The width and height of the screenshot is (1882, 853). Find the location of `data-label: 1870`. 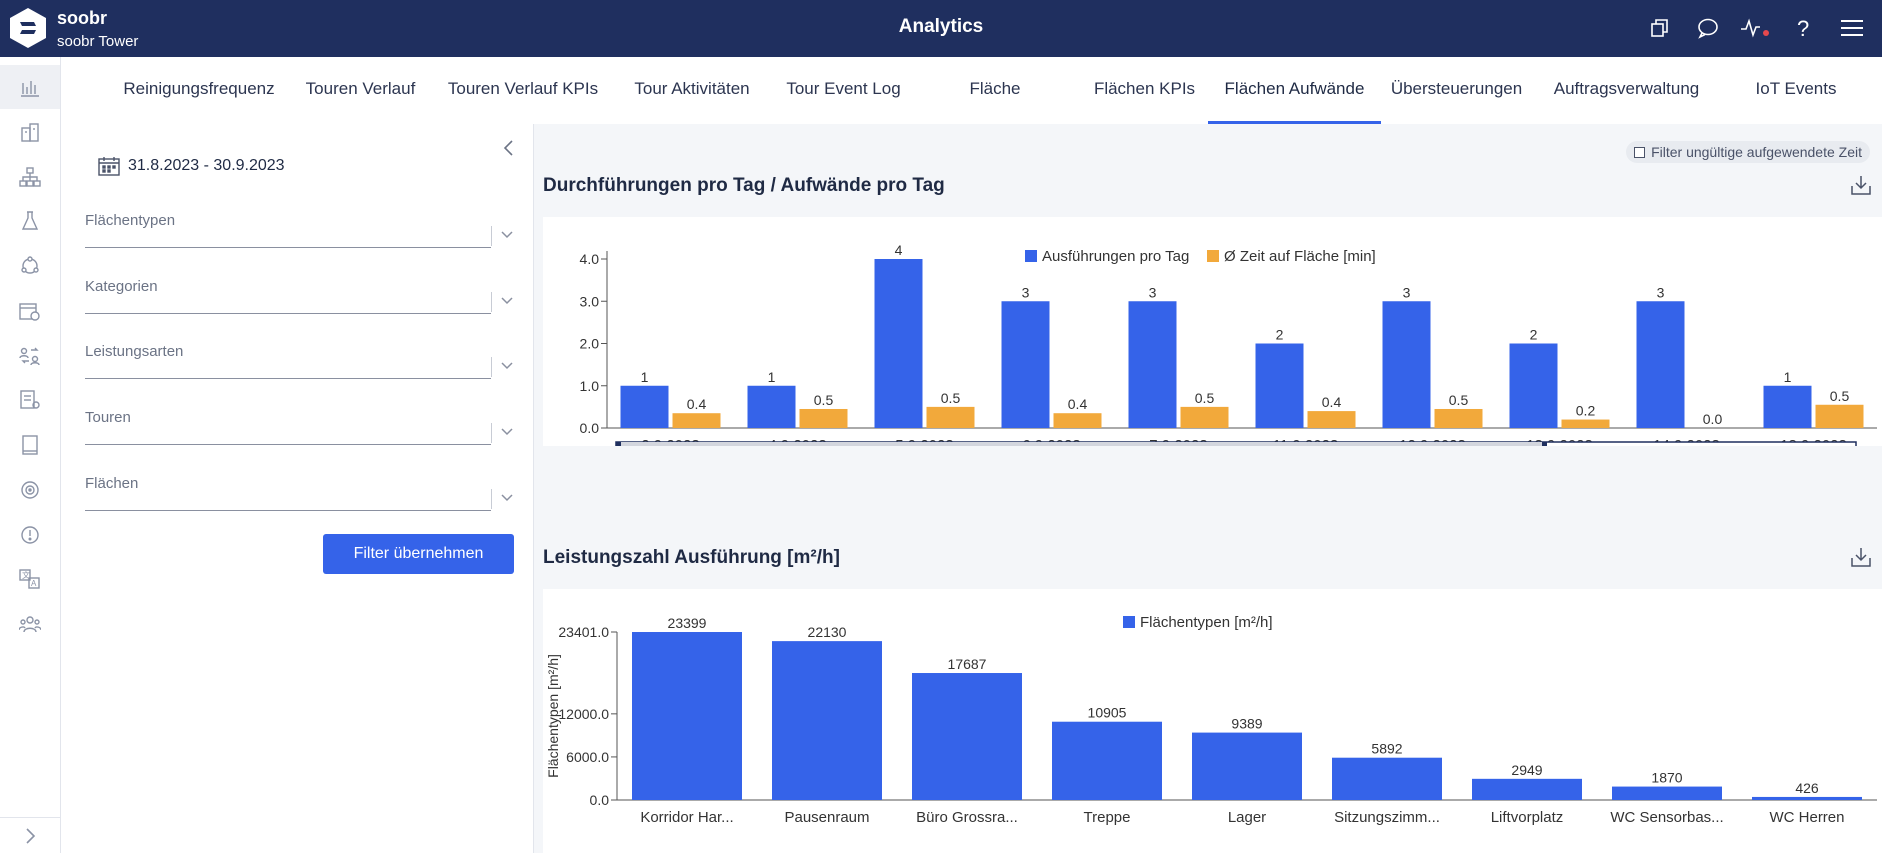

data-label: 1870 is located at coordinates (1666, 778).